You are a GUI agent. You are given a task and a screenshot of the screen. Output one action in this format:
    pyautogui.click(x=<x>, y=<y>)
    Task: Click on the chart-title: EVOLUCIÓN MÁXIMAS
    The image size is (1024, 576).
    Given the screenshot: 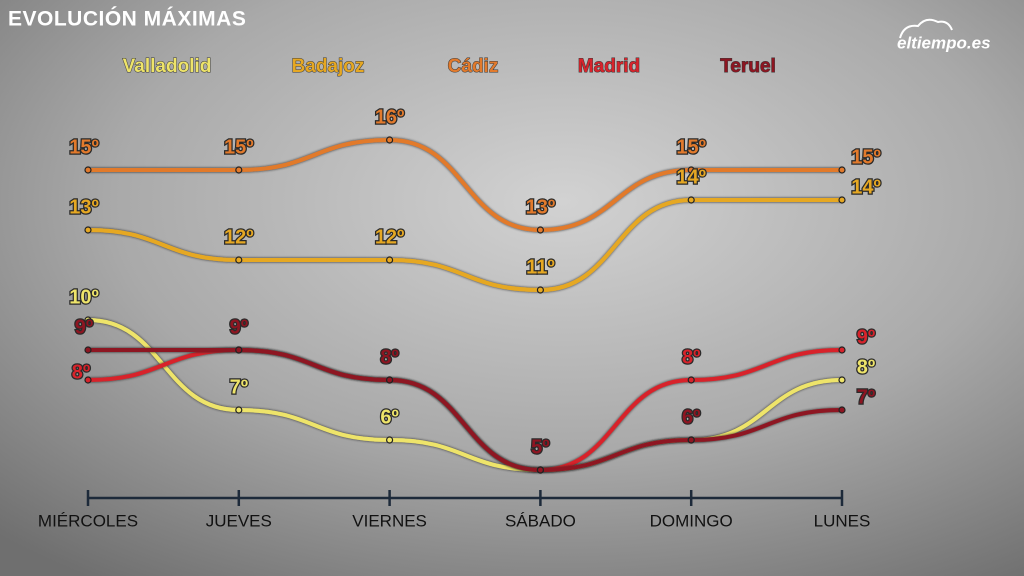 What is the action you would take?
    pyautogui.click(x=127, y=19)
    